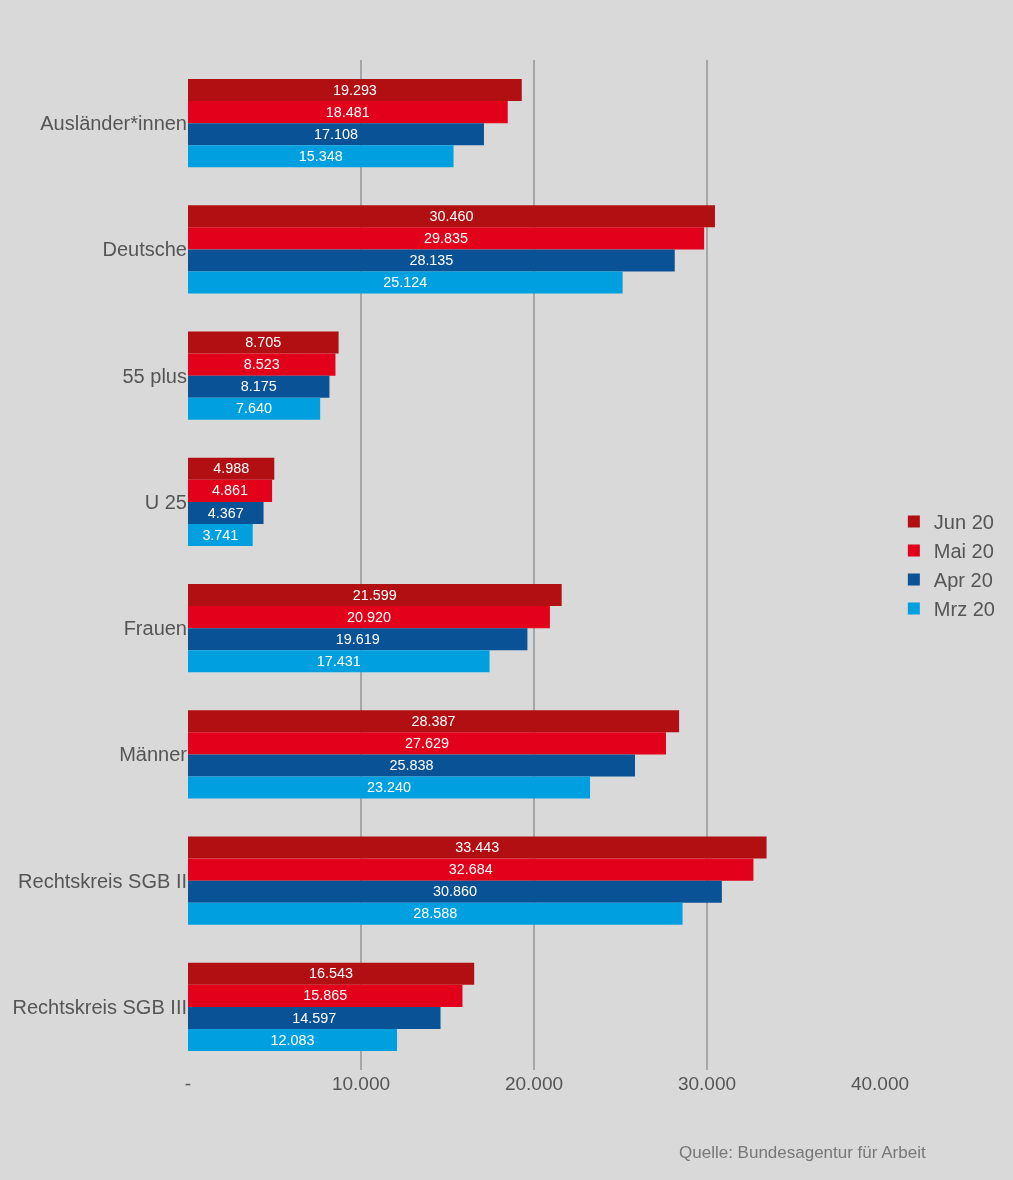 This screenshot has width=1013, height=1180. I want to click on legend-label: Mrz 20, so click(964, 609).